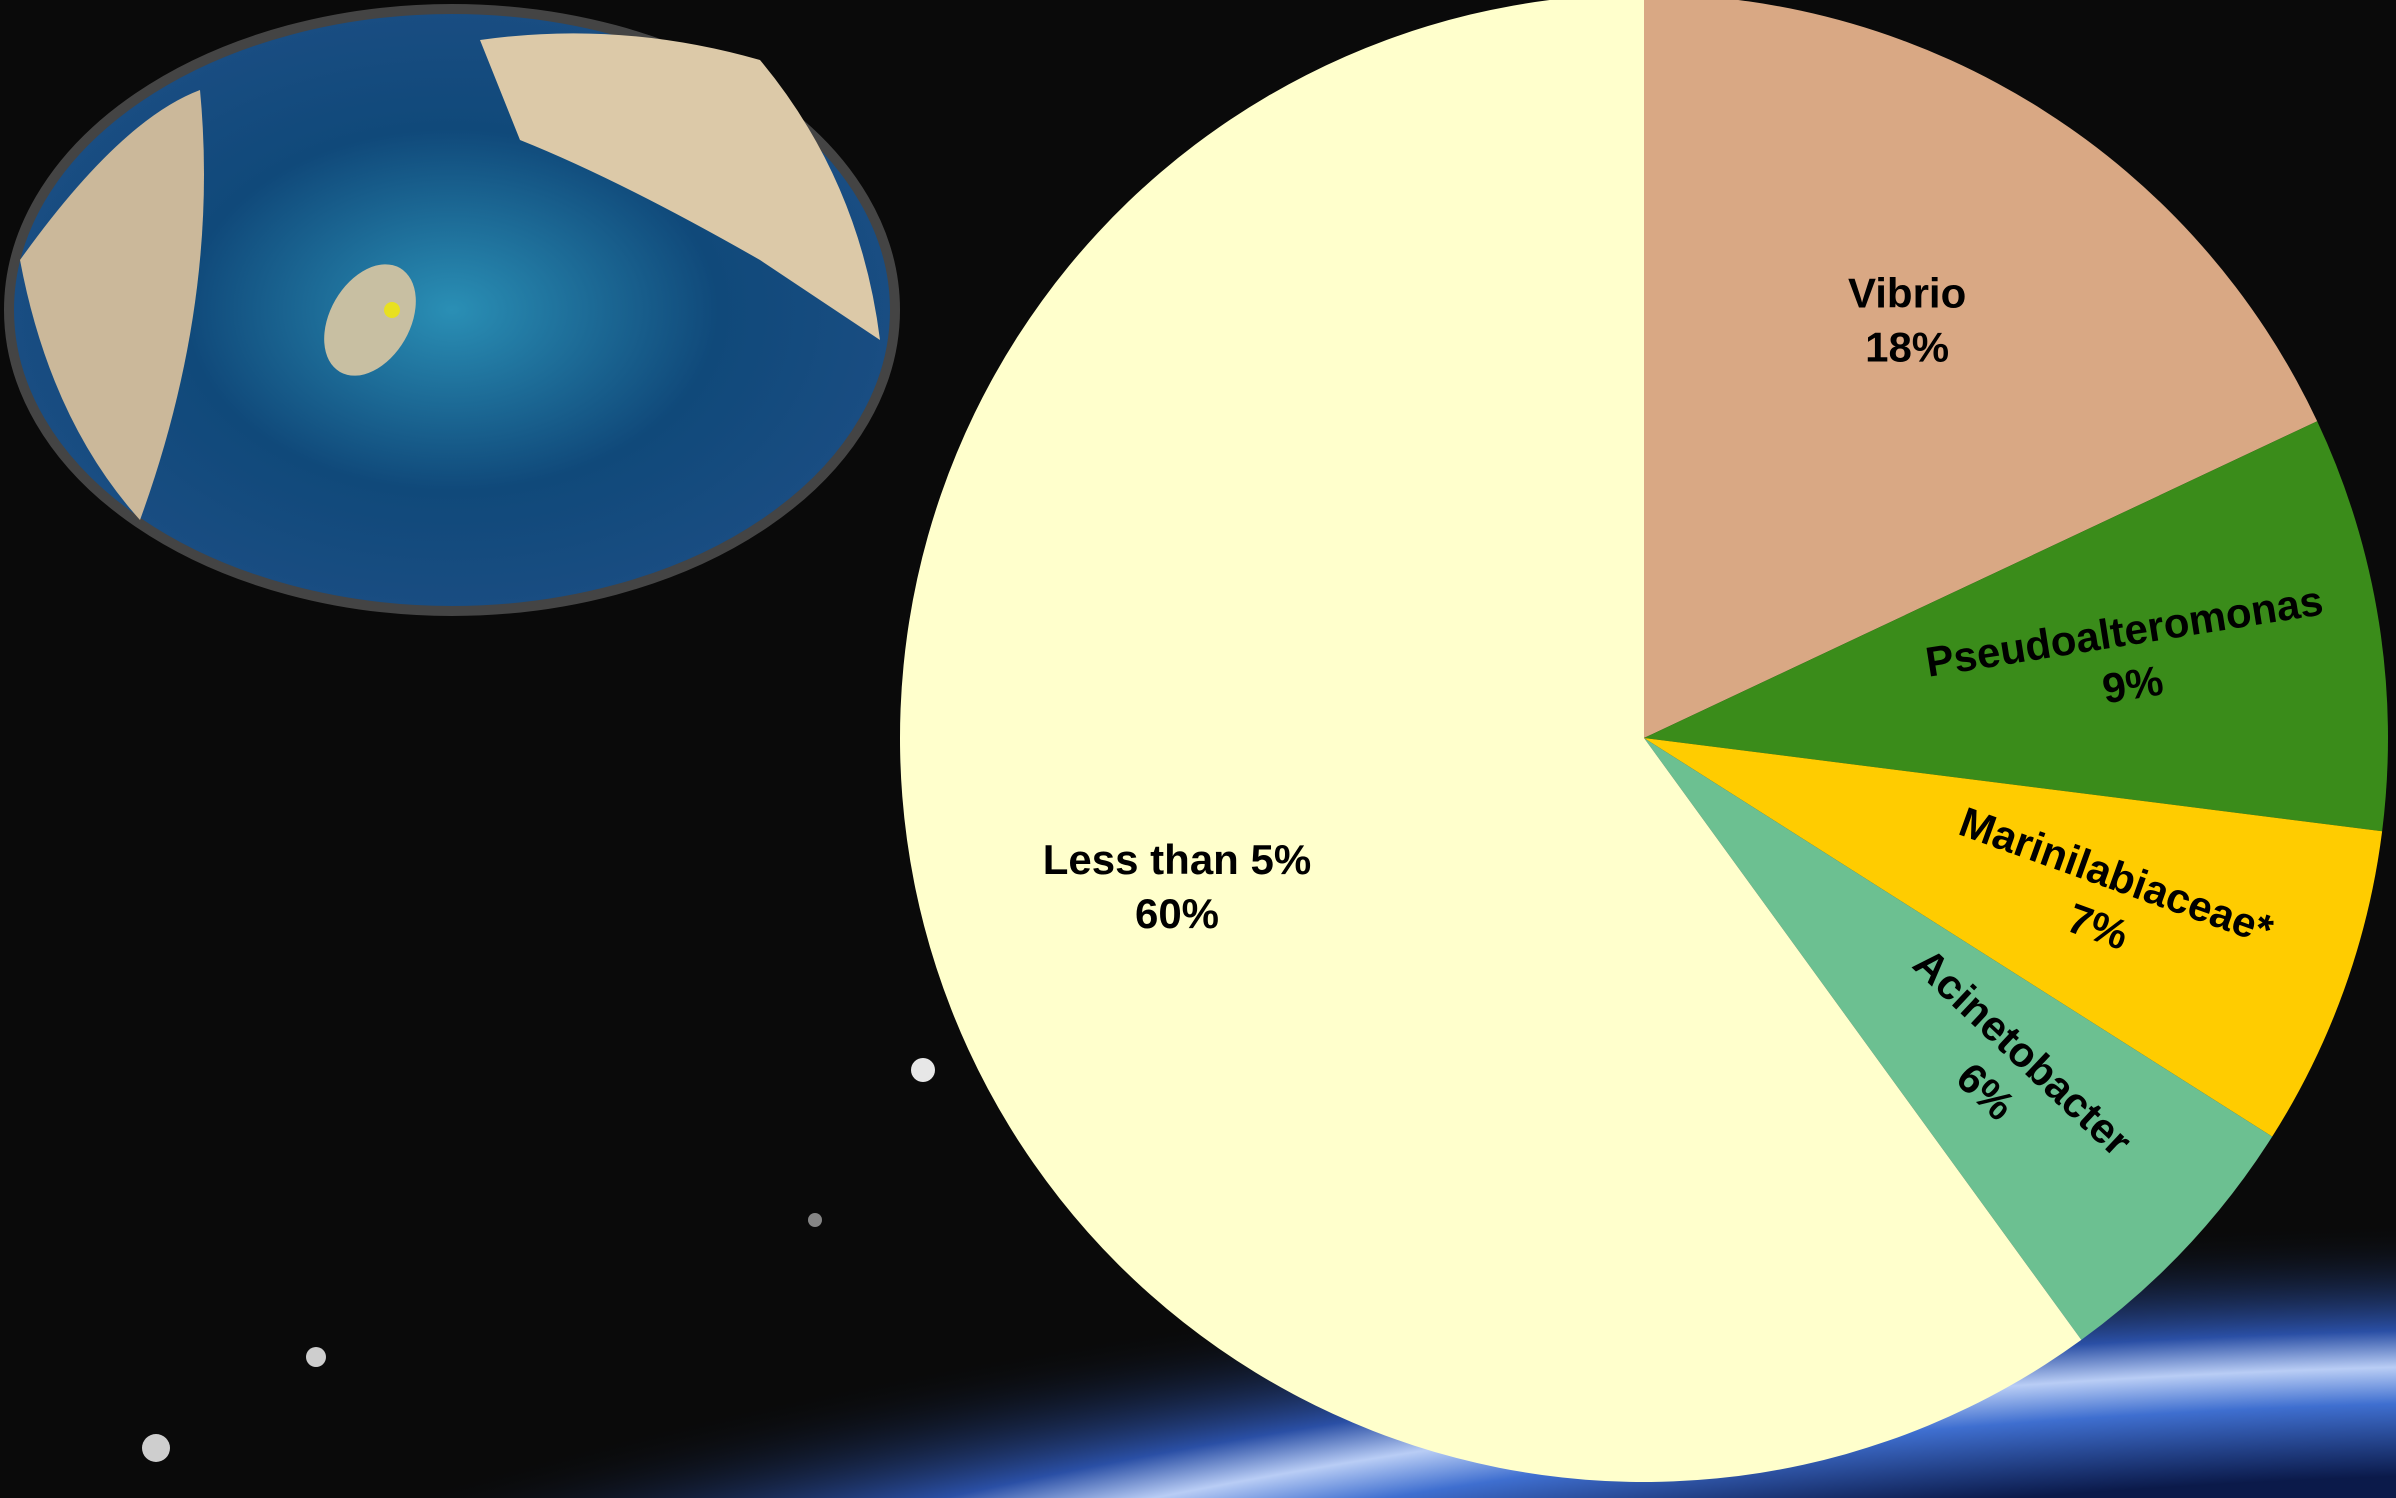 The image size is (2396, 1498). What do you see at coordinates (1177, 913) in the screenshot?
I see `slice-value: 60%` at bounding box center [1177, 913].